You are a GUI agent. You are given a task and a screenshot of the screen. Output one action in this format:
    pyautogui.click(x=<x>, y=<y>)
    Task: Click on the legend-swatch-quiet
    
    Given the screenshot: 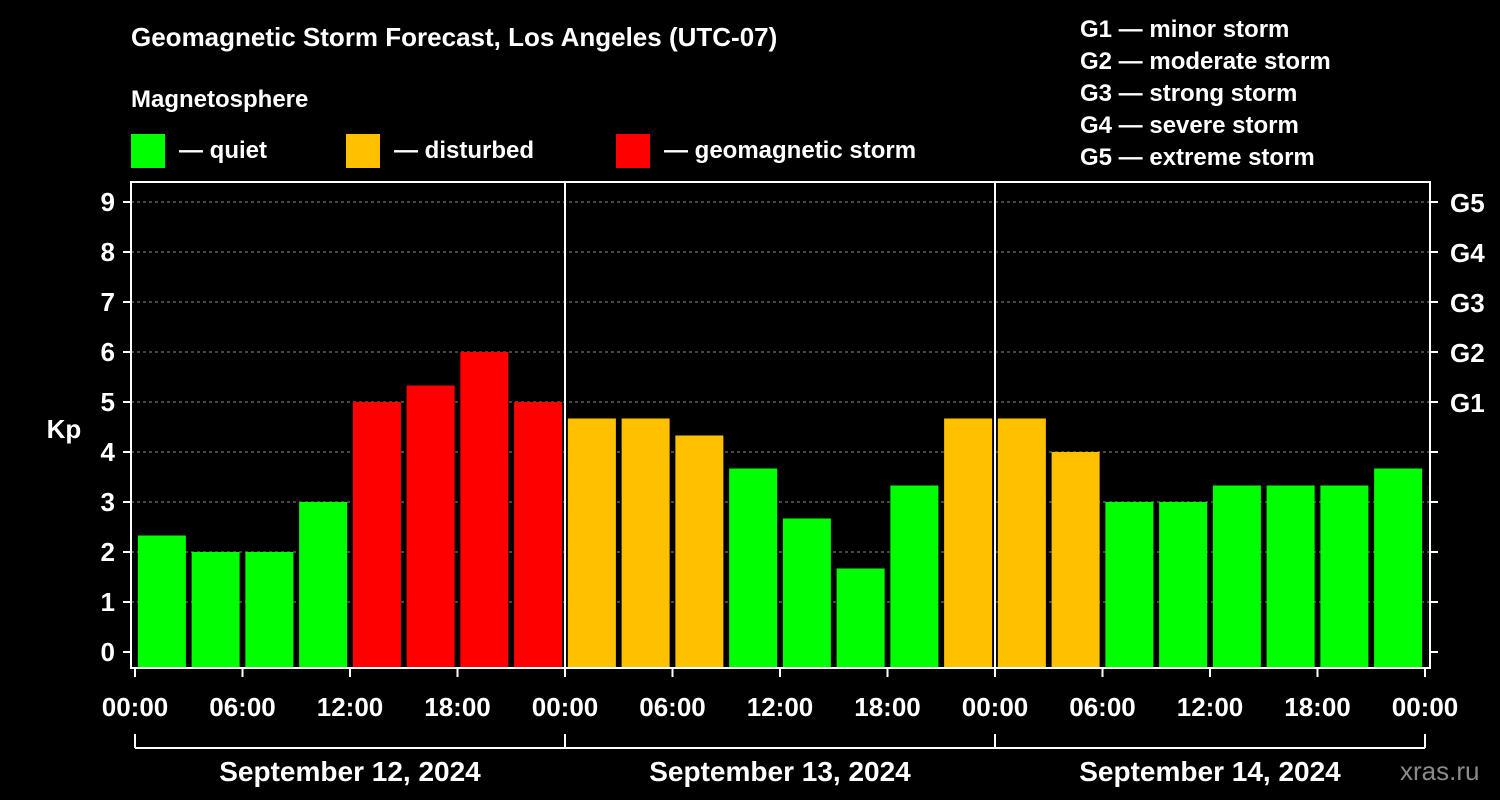 What is the action you would take?
    pyautogui.click(x=148, y=151)
    